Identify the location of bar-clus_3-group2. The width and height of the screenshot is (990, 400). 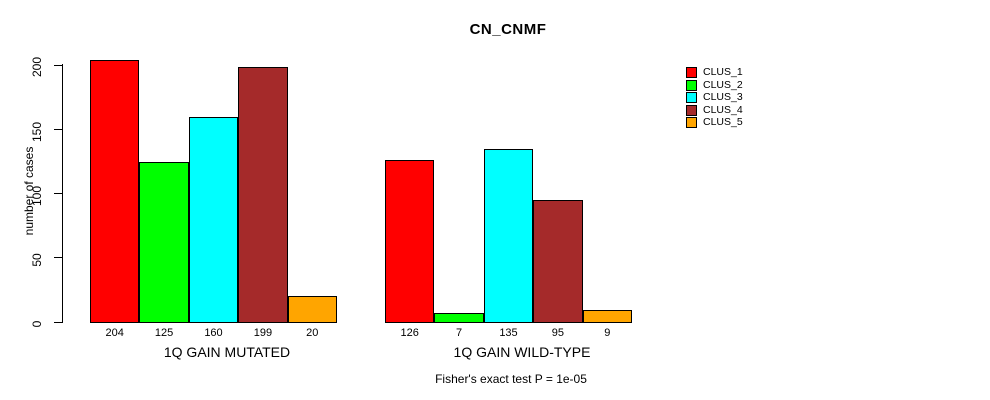
(508, 235).